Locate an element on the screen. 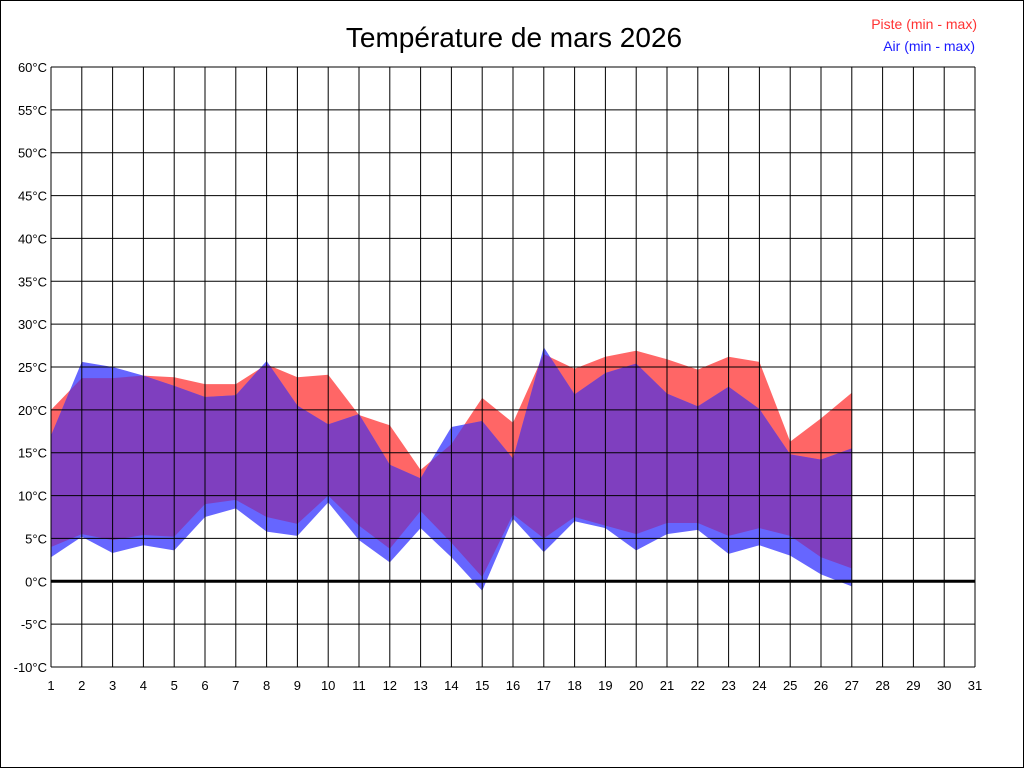 This screenshot has height=769, width=1024. y-tick-label: 50°C is located at coordinates (32, 153).